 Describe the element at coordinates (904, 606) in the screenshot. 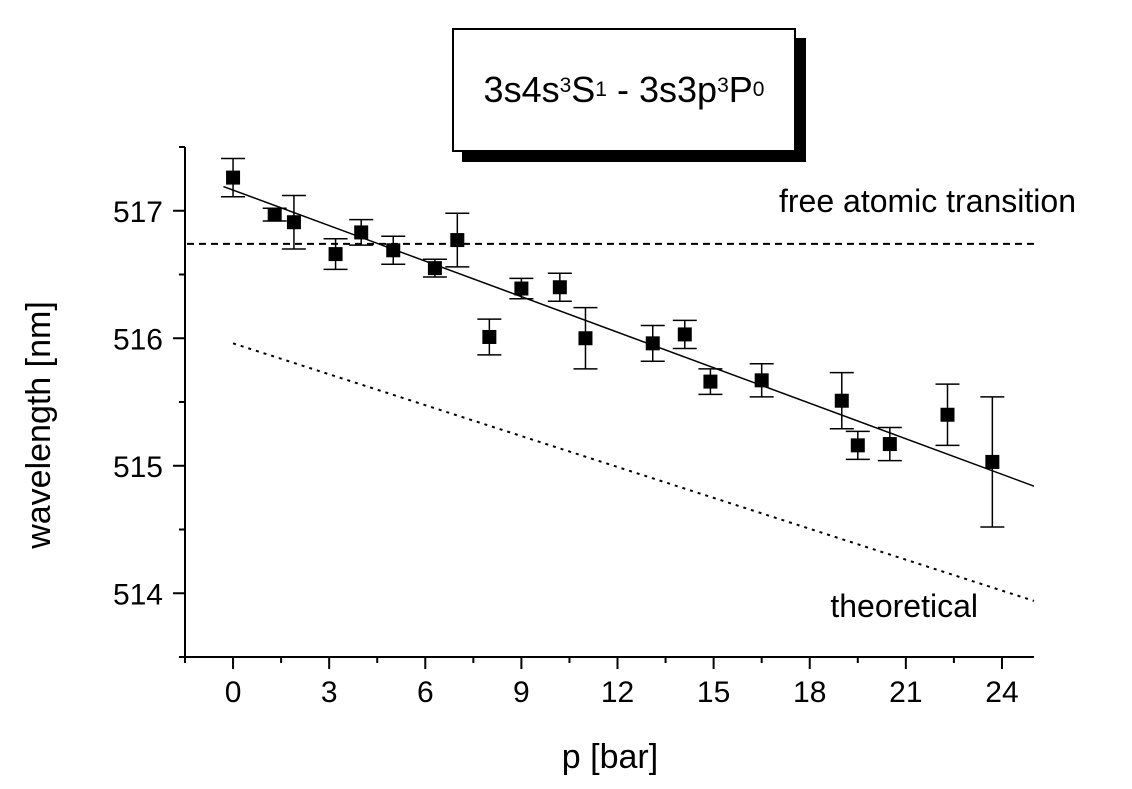

I see `theoretical-label: theoretical` at that location.